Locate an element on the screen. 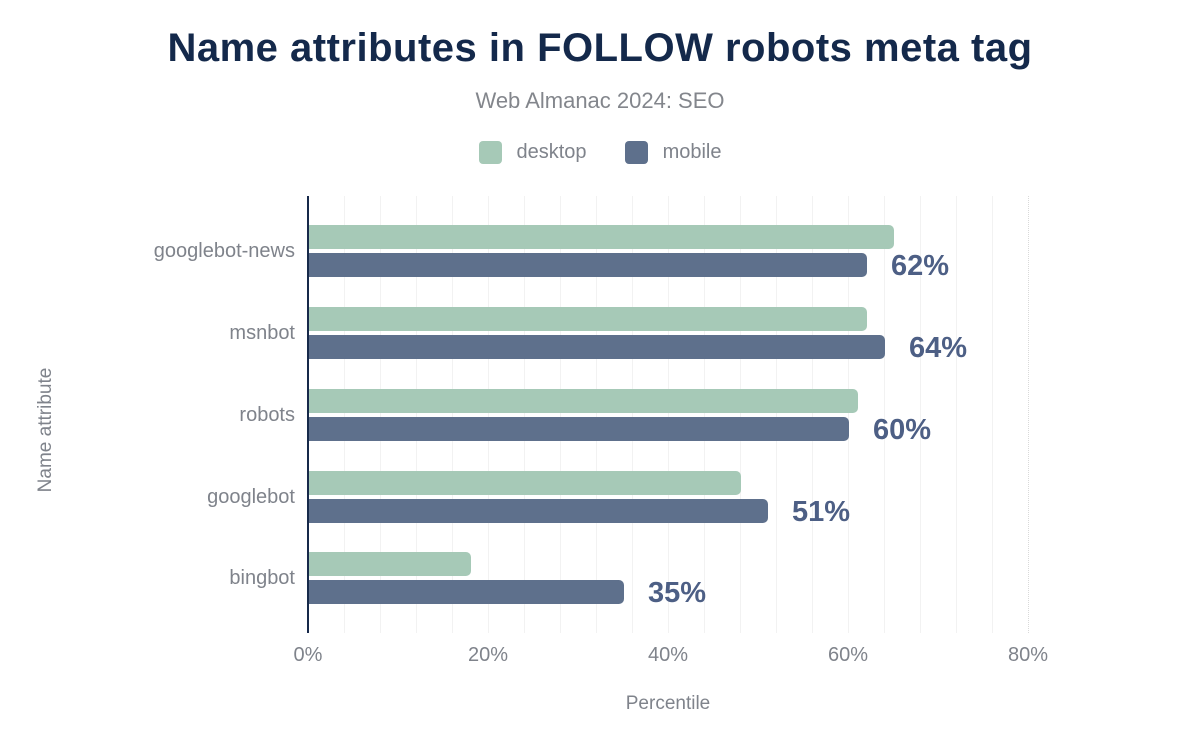 The height and width of the screenshot is (742, 1200). legend-label-desktop: desktop is located at coordinates (551, 152).